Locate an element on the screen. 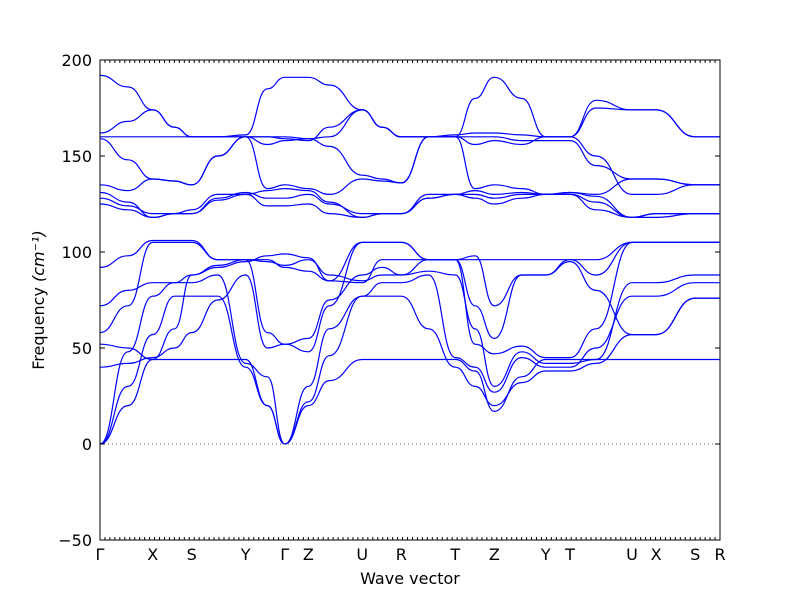 The width and height of the screenshot is (800, 600). x-axis-label: Wave vector is located at coordinates (410, 578).